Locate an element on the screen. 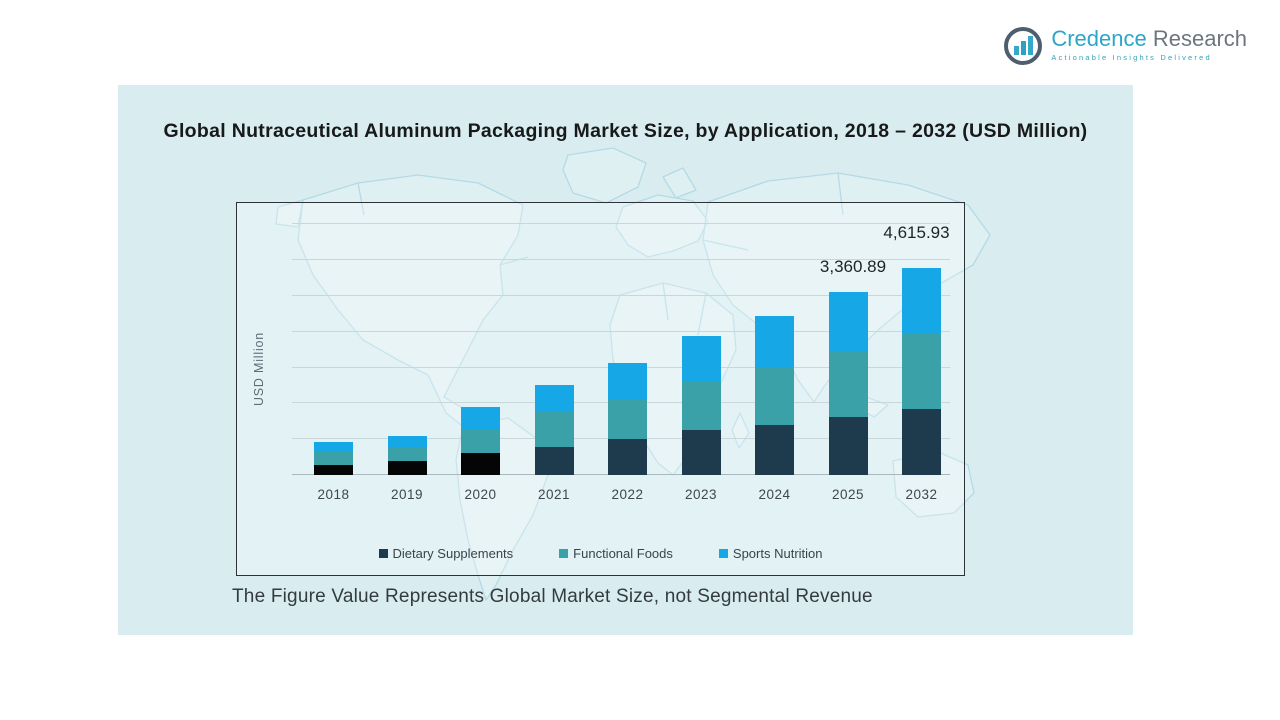 The height and width of the screenshot is (720, 1280). x-axis-label-2024: 2024 is located at coordinates (774, 494).